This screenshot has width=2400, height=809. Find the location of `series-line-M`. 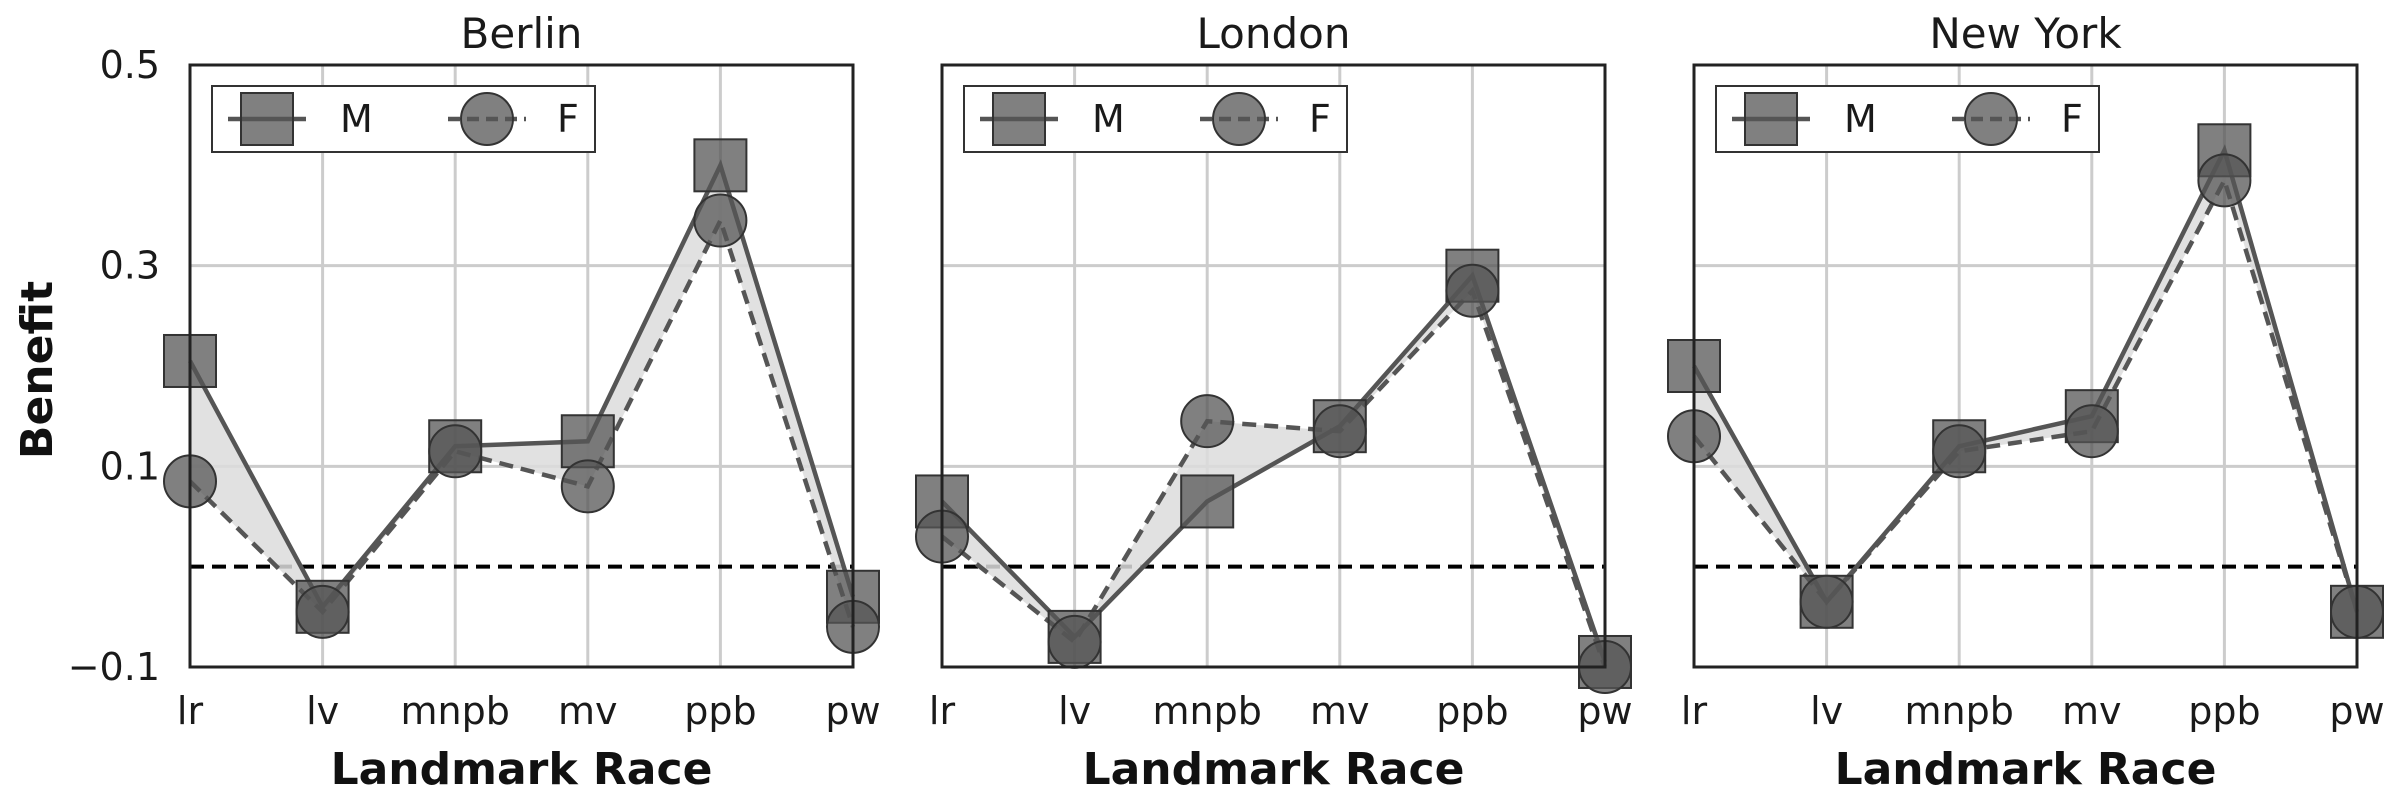

series-line-M is located at coordinates (1274, 467).